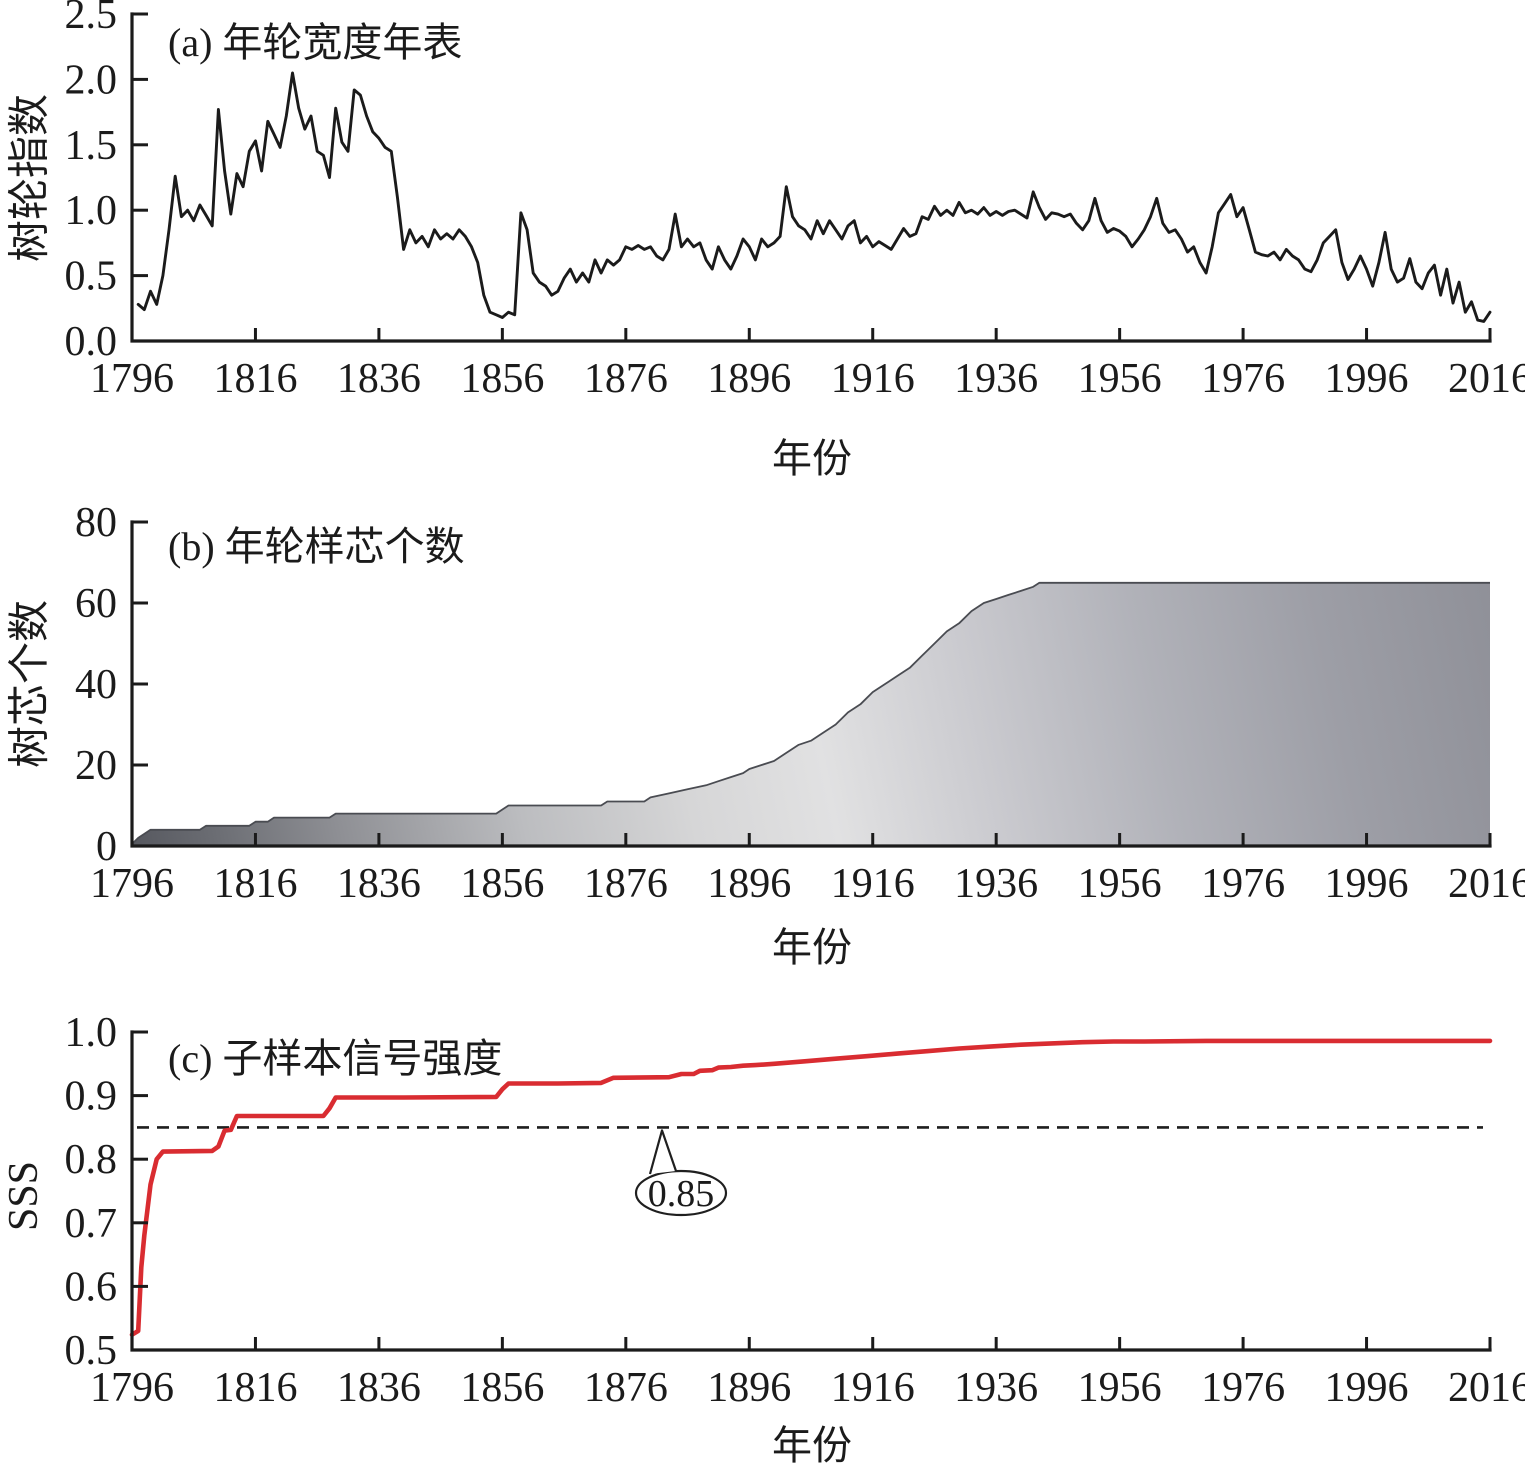 The image size is (1525, 1463). What do you see at coordinates (812, 458) in the screenshot?
I see `panel-a-x-axis-title: 年份` at bounding box center [812, 458].